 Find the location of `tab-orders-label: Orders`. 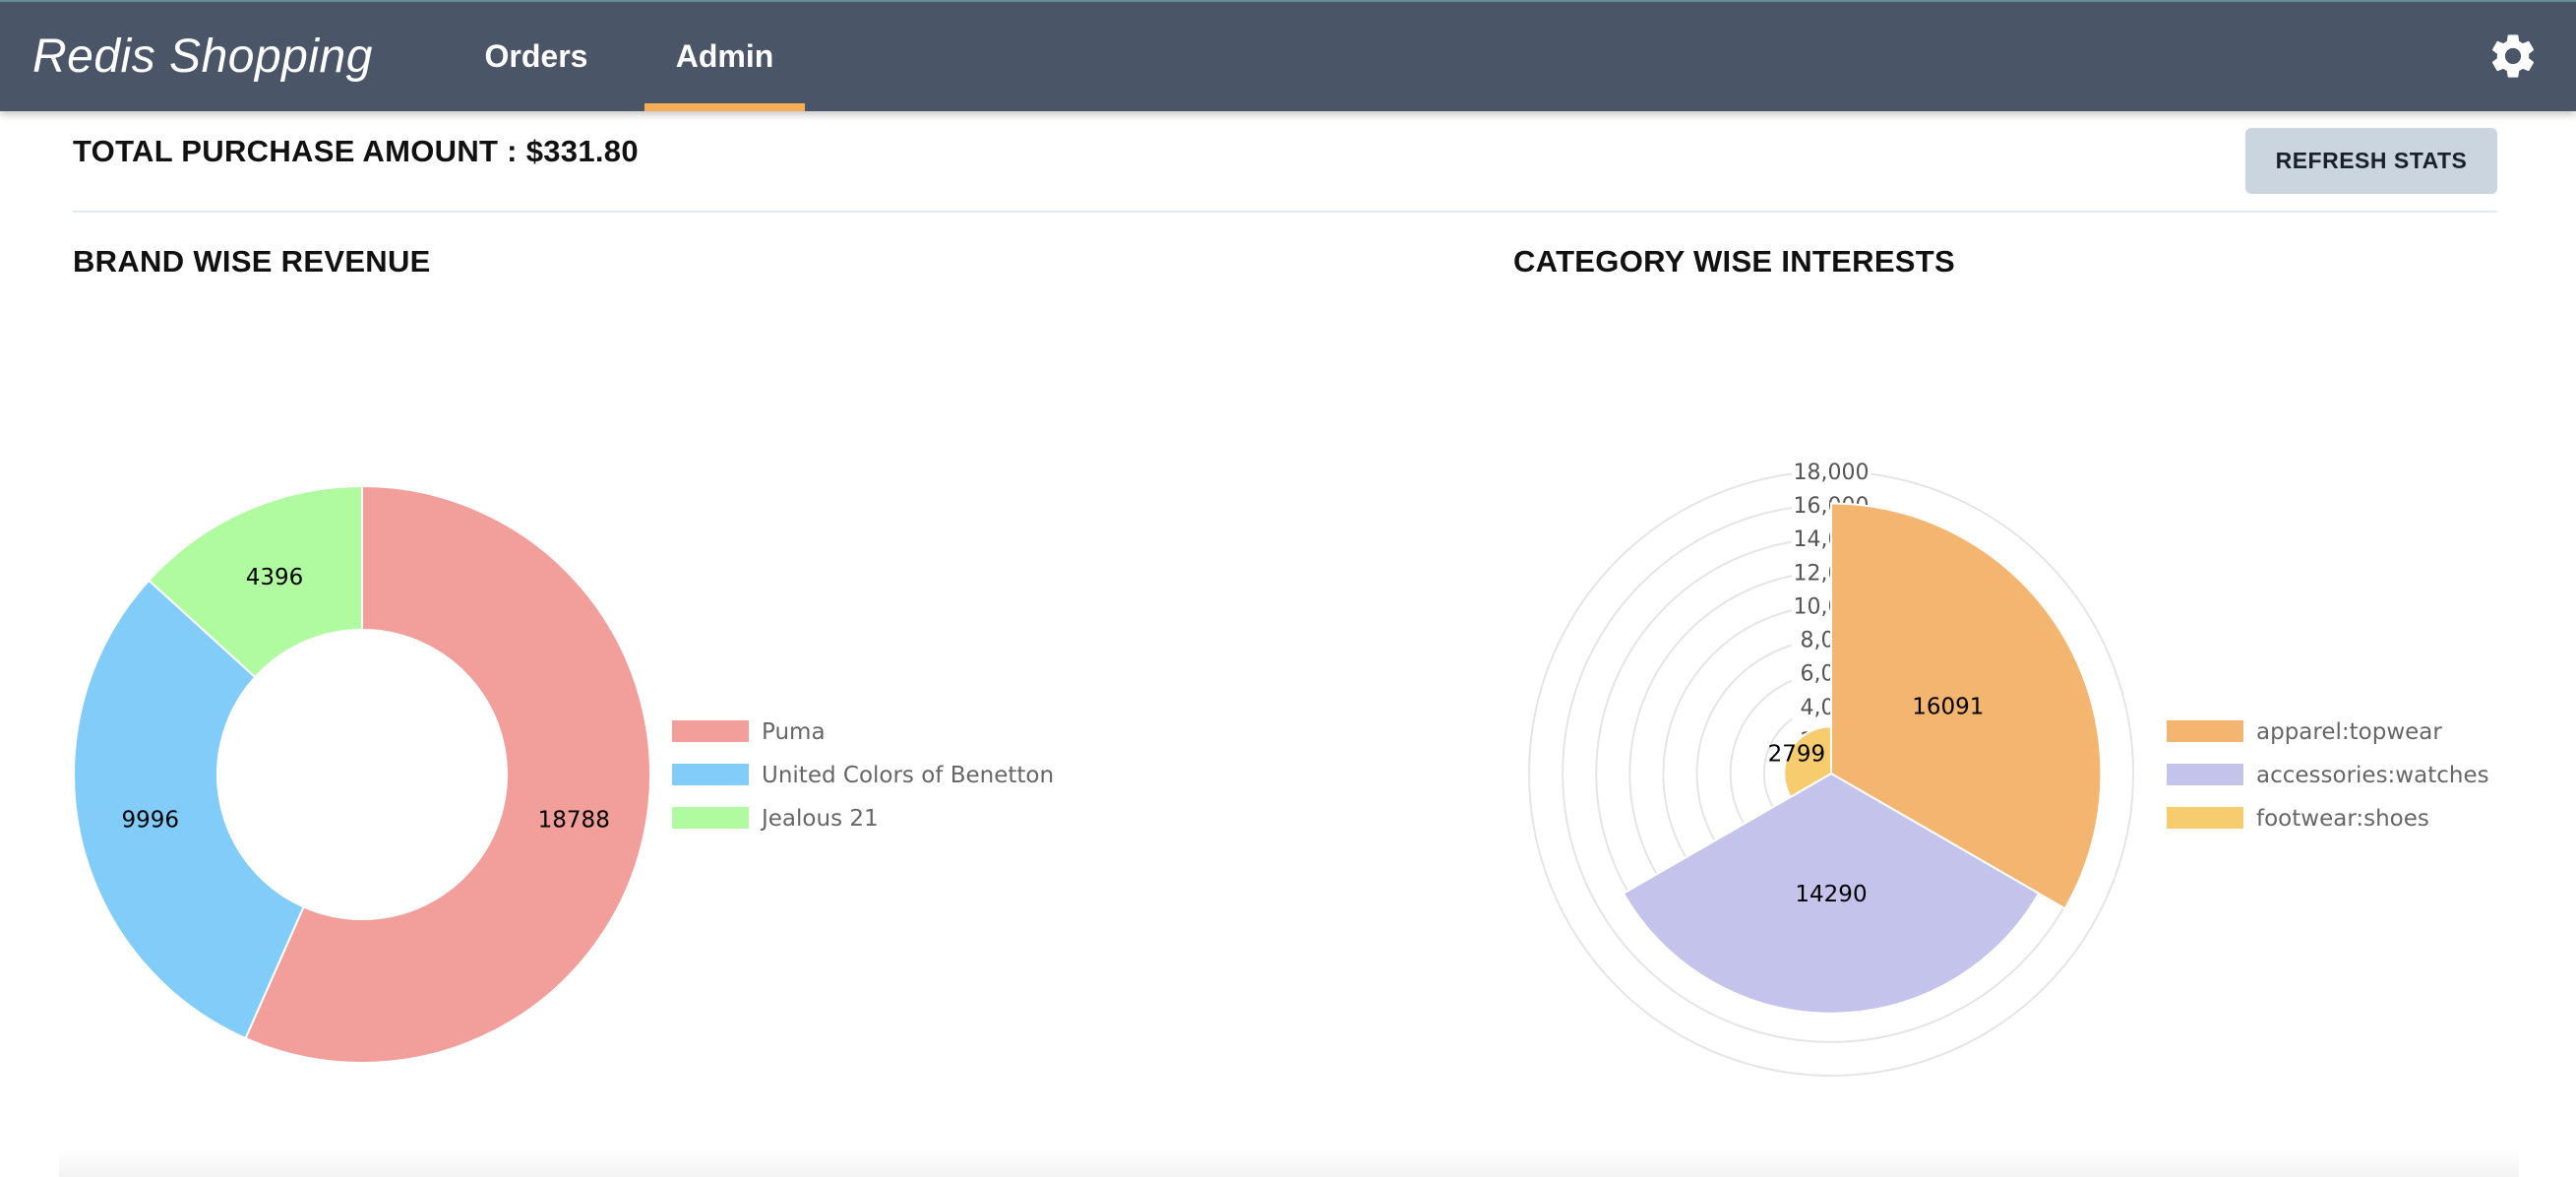

tab-orders-label: Orders is located at coordinates (536, 56).